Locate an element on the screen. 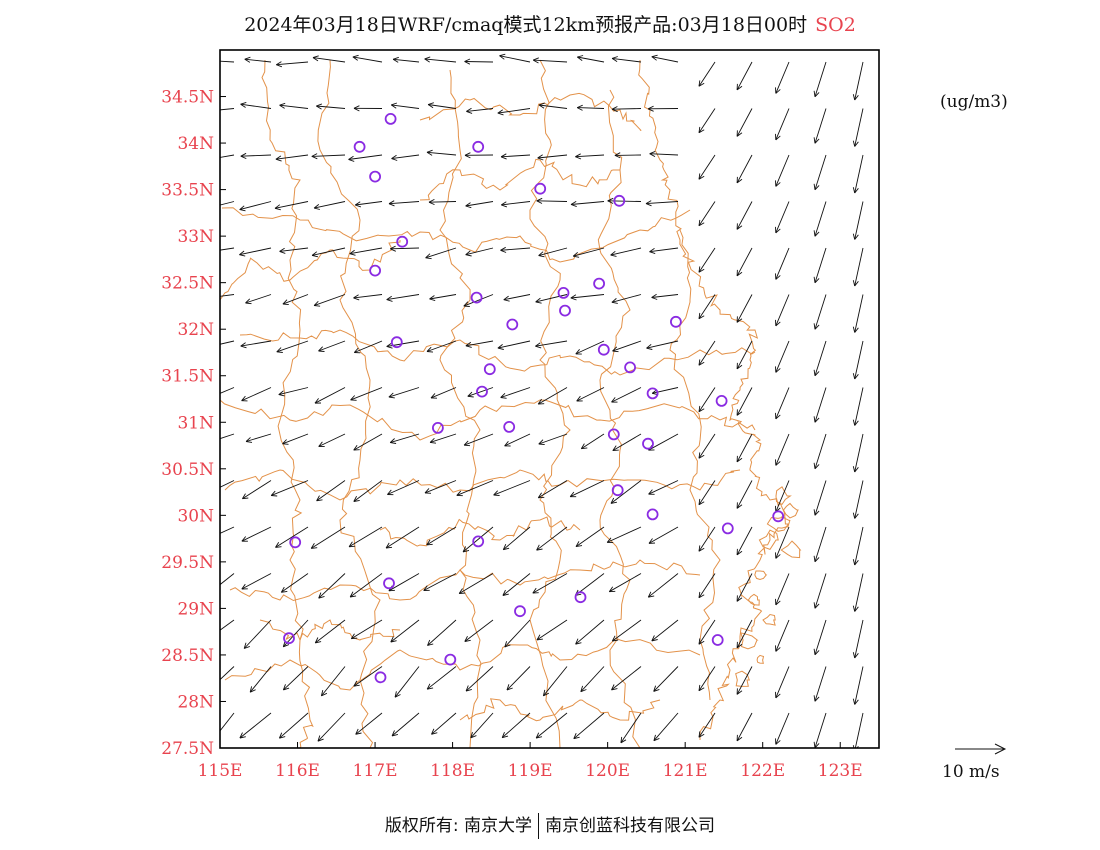 The image size is (1100, 850). lat-tick-label: 27.5N is located at coordinates (187, 749).